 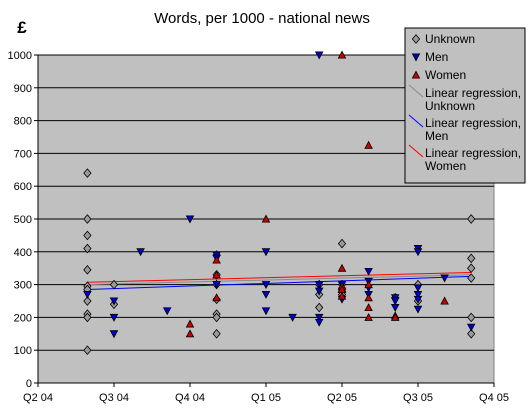 I want to click on legend-box, so click(x=465, y=105).